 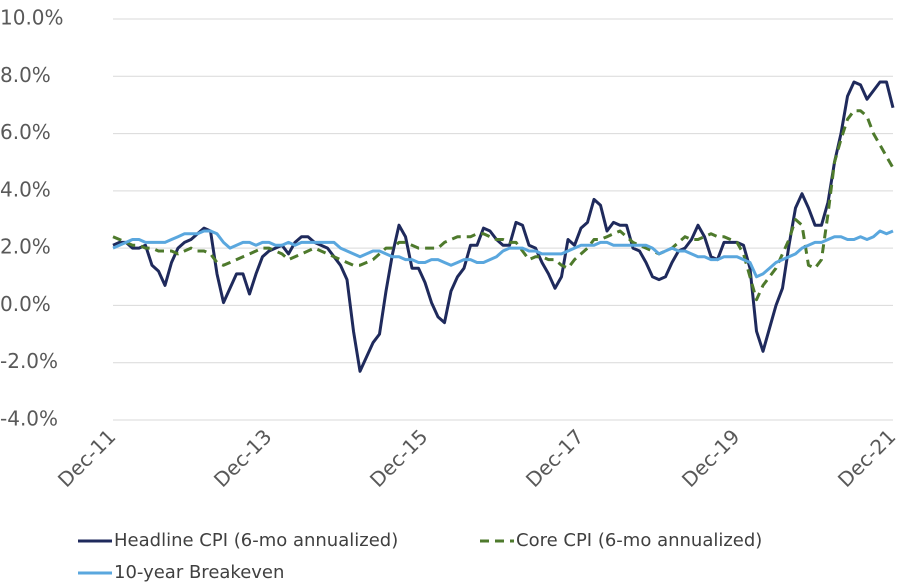 What do you see at coordinates (639, 540) in the screenshot?
I see `legend-label: Core CPI (6-mo annualized)` at bounding box center [639, 540].